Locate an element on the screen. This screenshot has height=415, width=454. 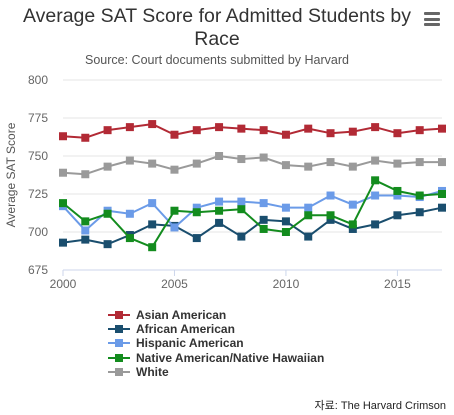
x-tick-label: 2000 is located at coordinates (63, 284).